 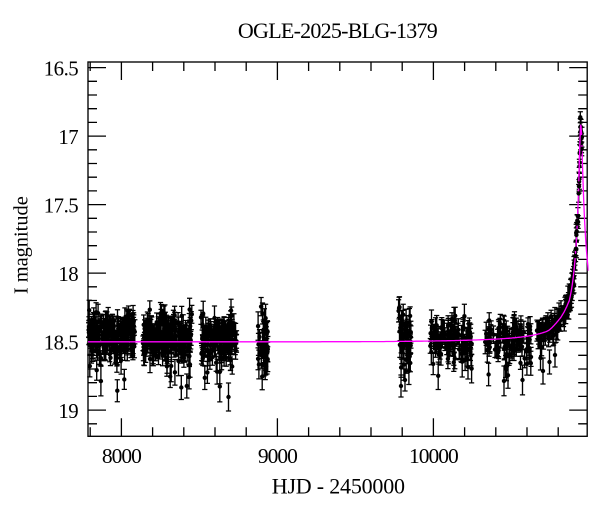 I want to click on svg-text: 17.5, so click(x=61, y=206).